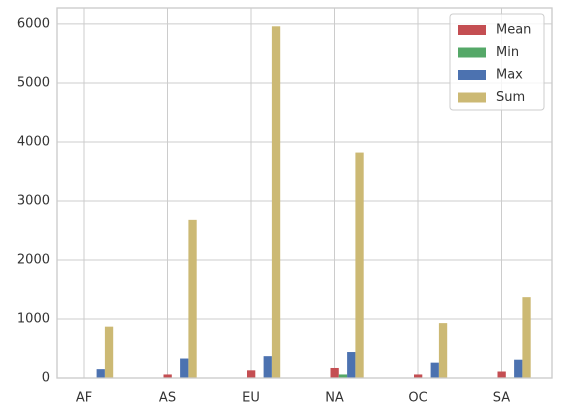 This screenshot has height=417, width=566. I want to click on legend-label: Sum, so click(510, 97).